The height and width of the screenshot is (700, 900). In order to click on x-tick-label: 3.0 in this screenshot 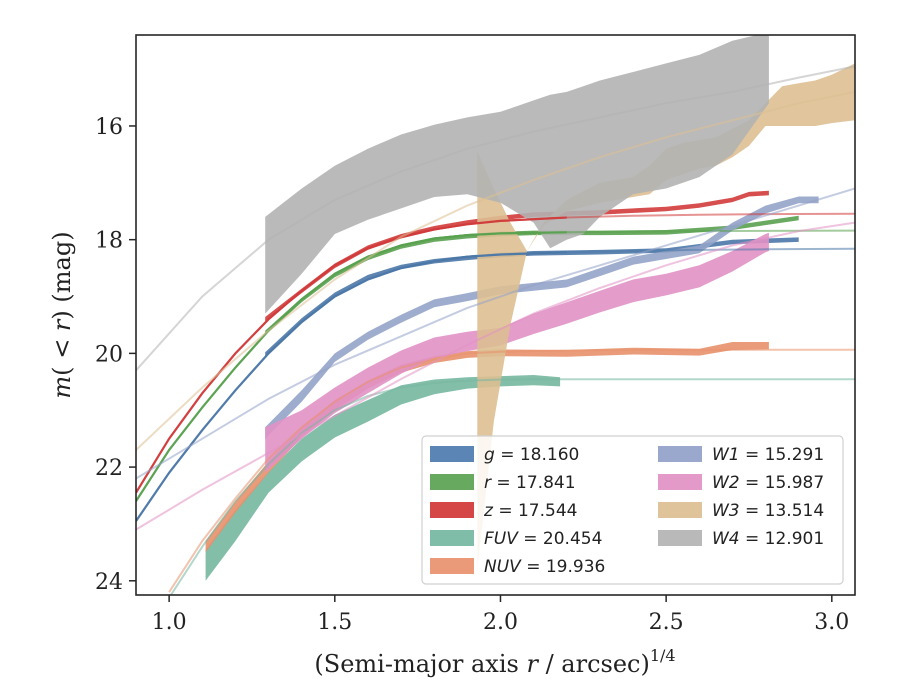, I will do `click(831, 622)`.